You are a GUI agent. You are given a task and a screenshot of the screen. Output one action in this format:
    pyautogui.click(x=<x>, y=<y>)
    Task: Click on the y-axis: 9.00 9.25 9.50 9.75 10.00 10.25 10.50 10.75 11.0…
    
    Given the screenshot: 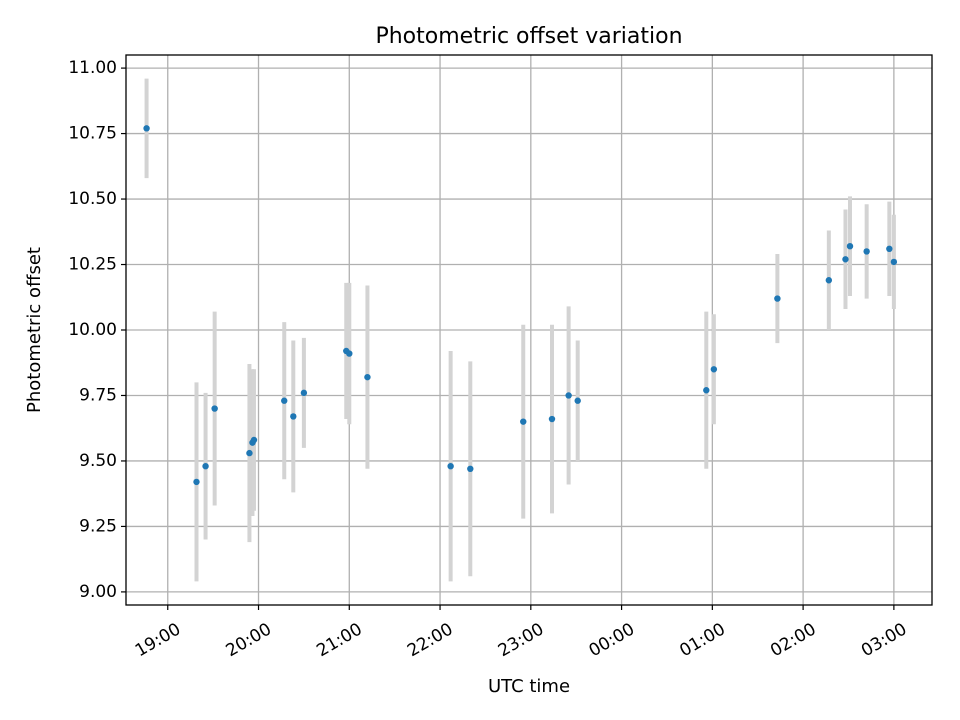 What is the action you would take?
    pyautogui.click(x=97, y=330)
    